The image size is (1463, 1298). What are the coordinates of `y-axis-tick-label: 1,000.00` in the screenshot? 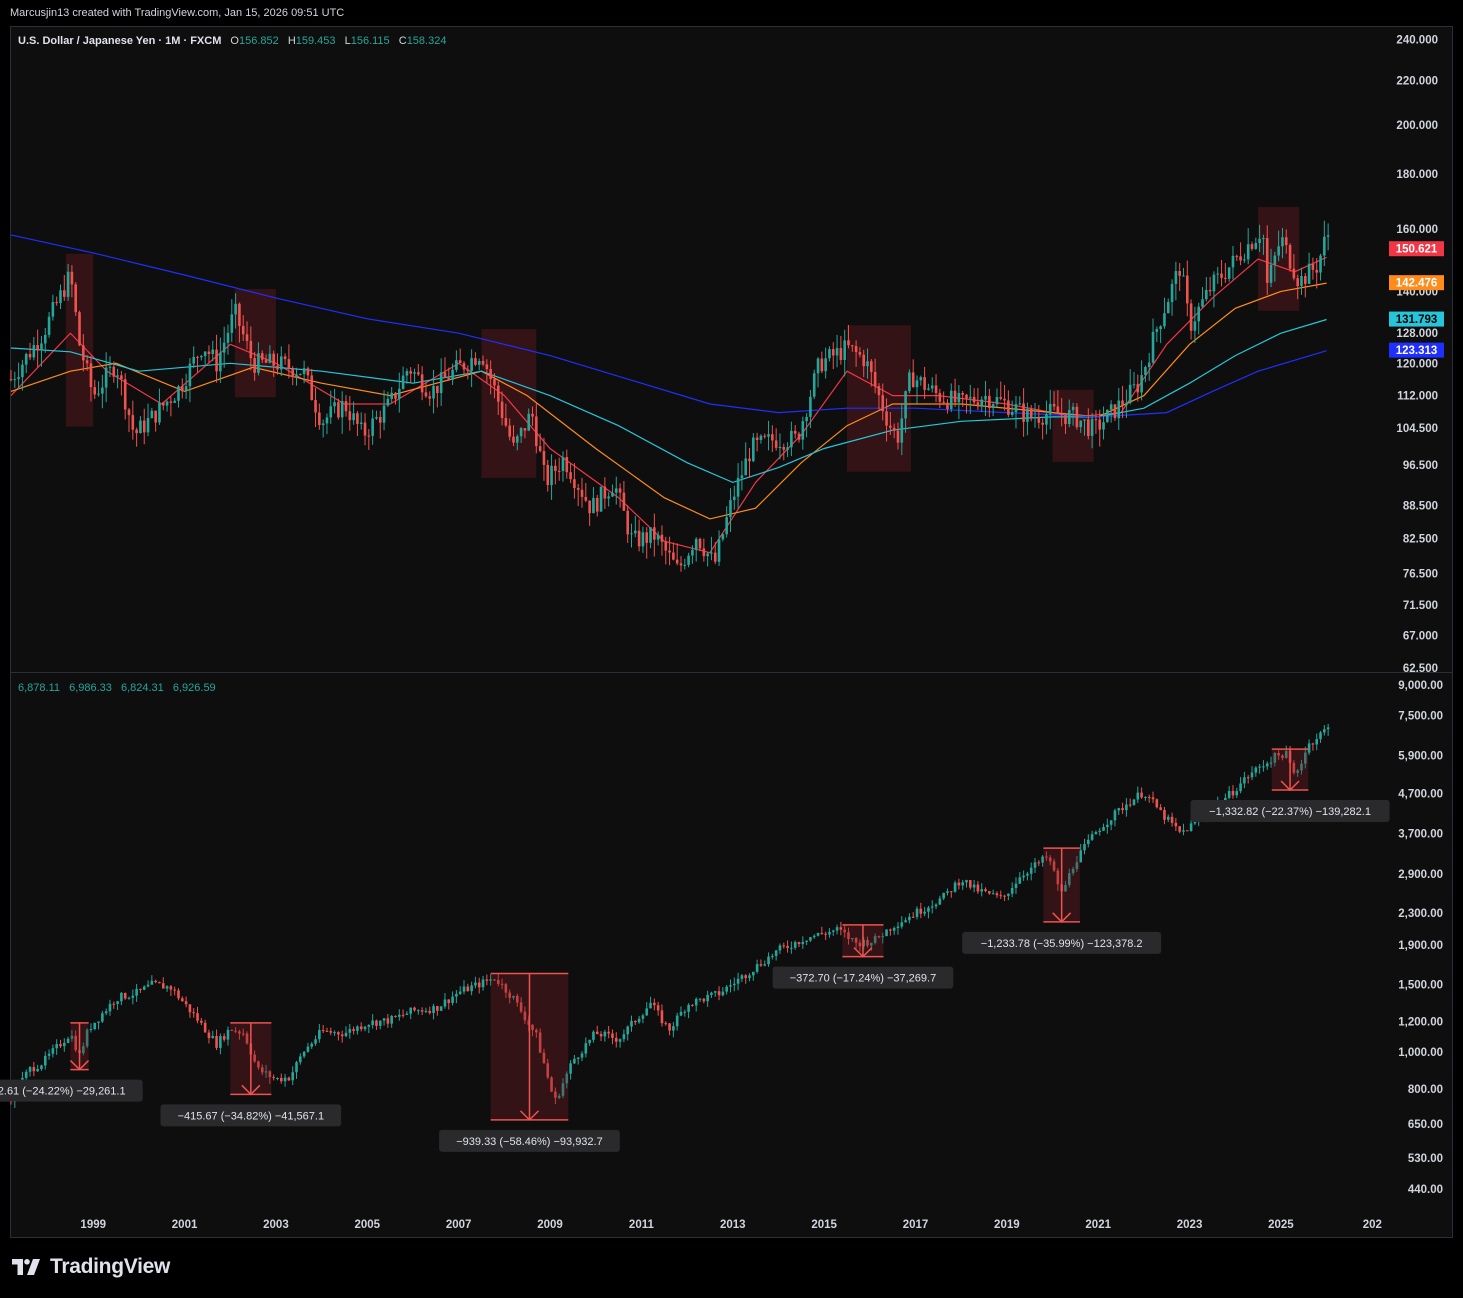 It's located at (1420, 1053).